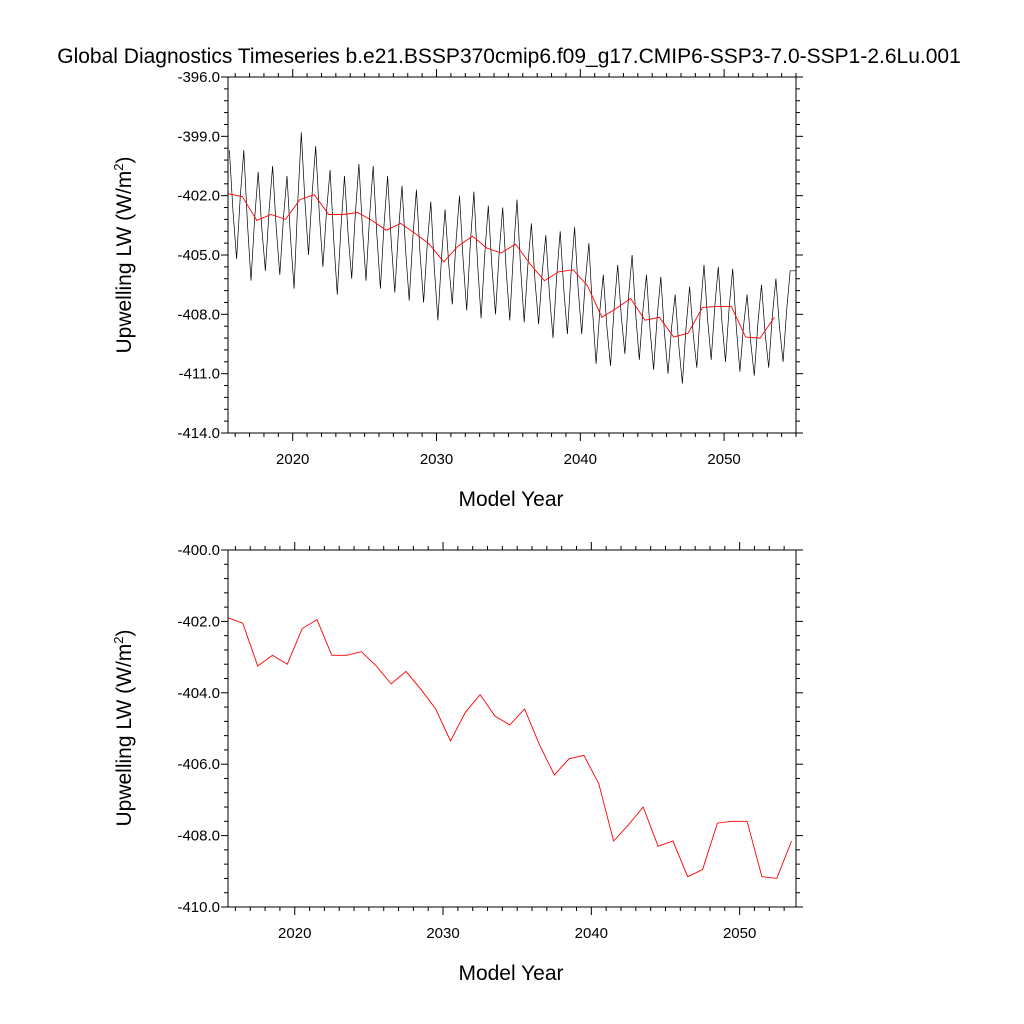  What do you see at coordinates (199, 374) in the screenshot?
I see `y-tick-label: -411.0` at bounding box center [199, 374].